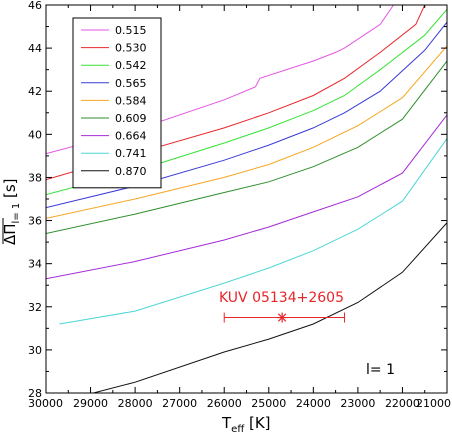 Image resolution: width=452 pixels, height=433 pixels. What do you see at coordinates (35, 264) in the screenshot?
I see `y-tick-label-34: 34` at bounding box center [35, 264].